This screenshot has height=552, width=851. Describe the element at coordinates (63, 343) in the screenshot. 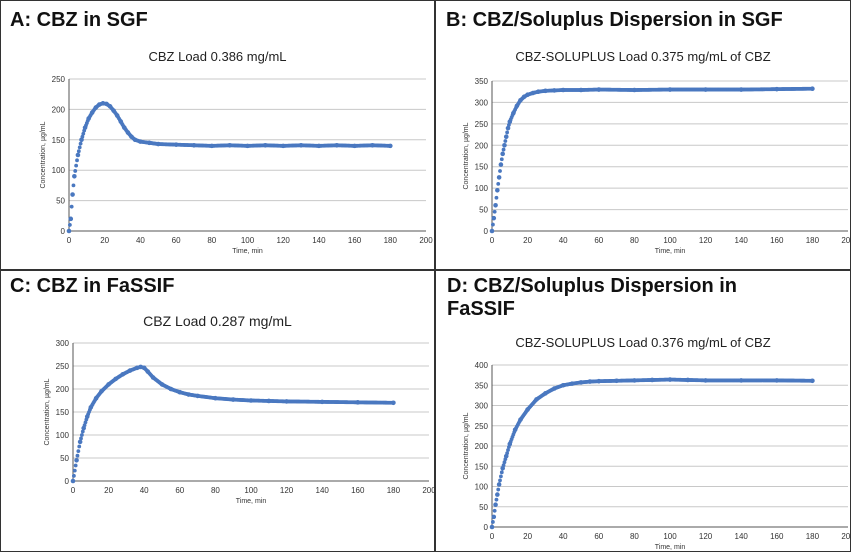

I see `y-tick-label: 300` at that location.